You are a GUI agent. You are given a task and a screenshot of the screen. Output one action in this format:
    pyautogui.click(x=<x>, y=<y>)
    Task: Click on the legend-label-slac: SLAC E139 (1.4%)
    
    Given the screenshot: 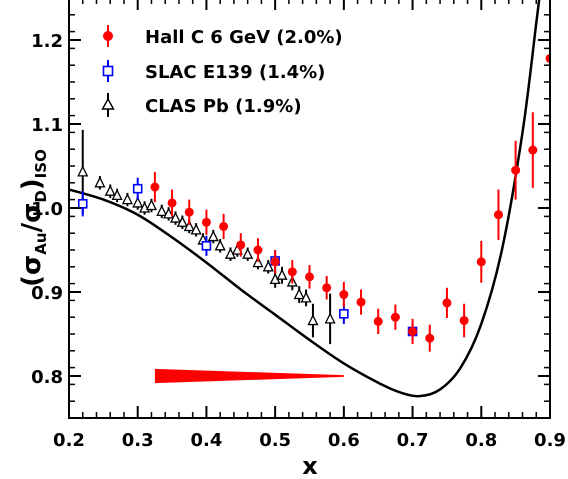 What is the action you would take?
    pyautogui.click(x=235, y=72)
    